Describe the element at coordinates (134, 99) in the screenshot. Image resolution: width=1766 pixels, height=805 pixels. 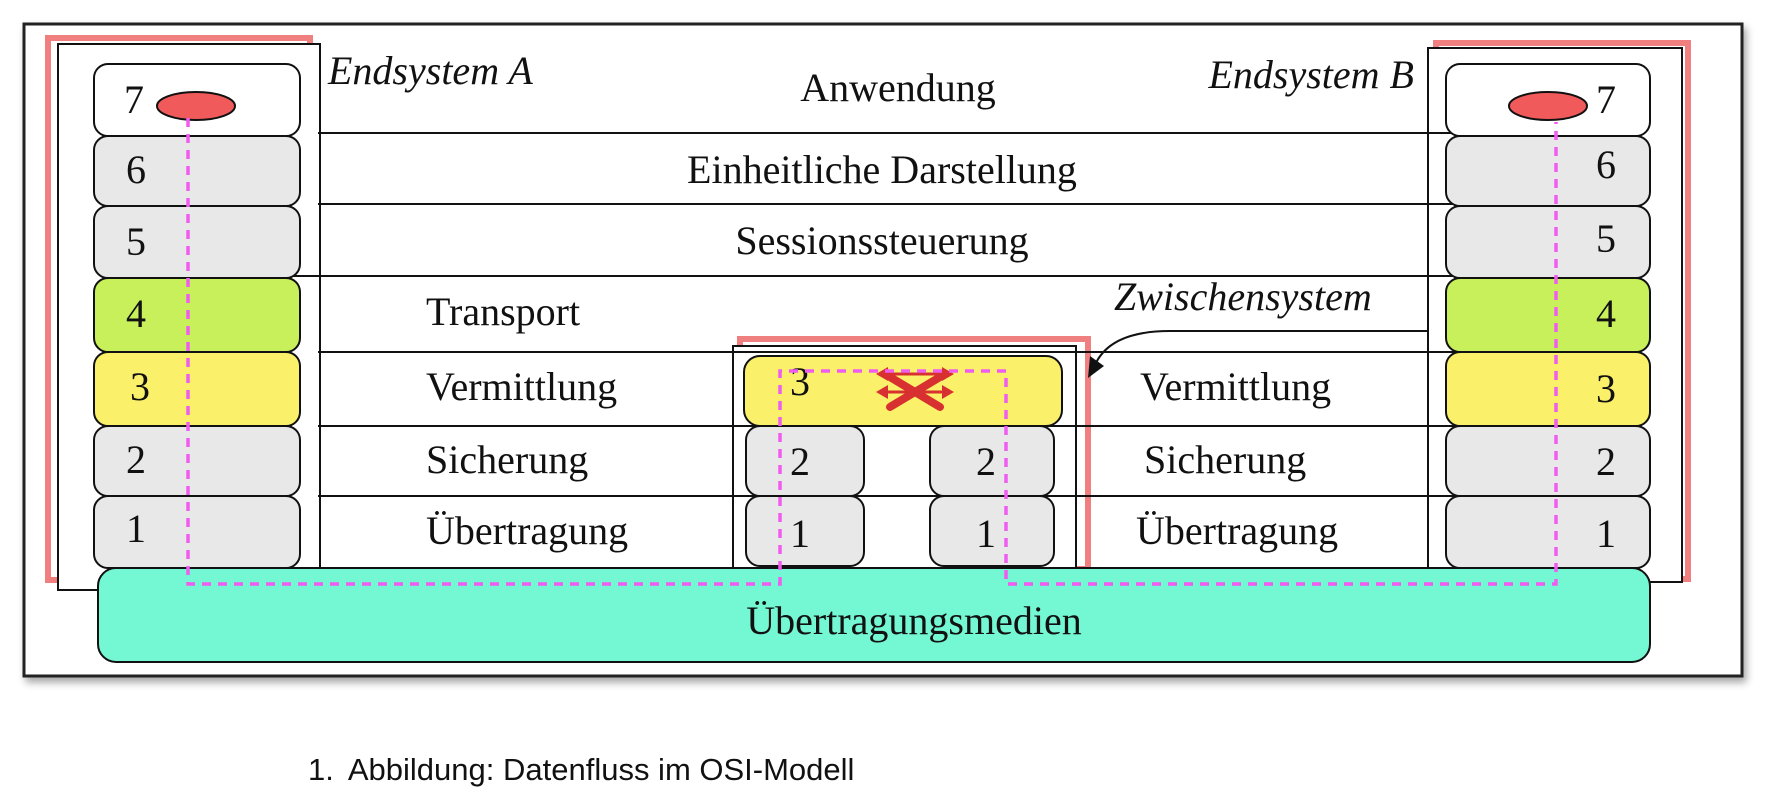
I see `stack-a-num-7: 7` at that location.